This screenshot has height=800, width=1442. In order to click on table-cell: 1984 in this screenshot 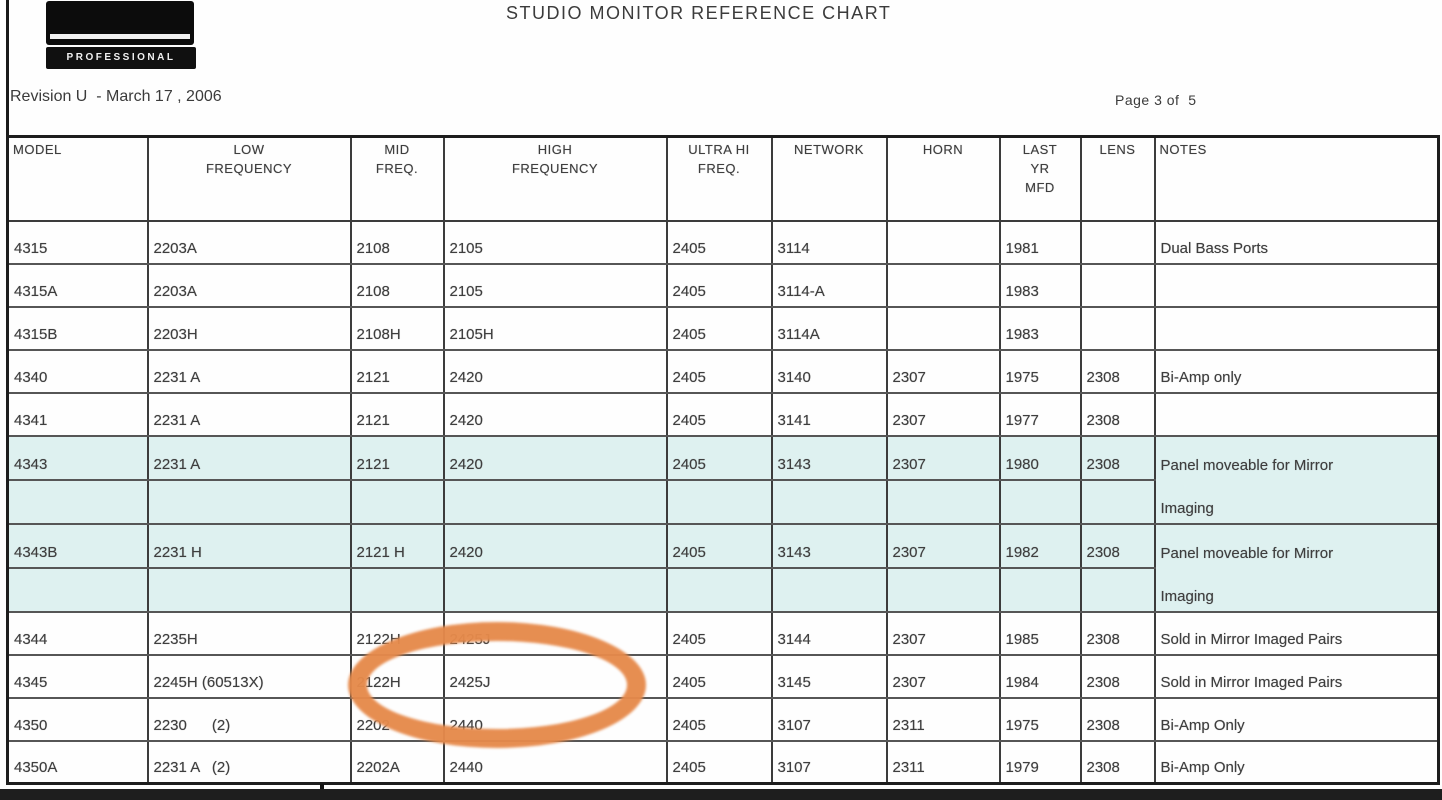, I will do `click(1040, 676)`.